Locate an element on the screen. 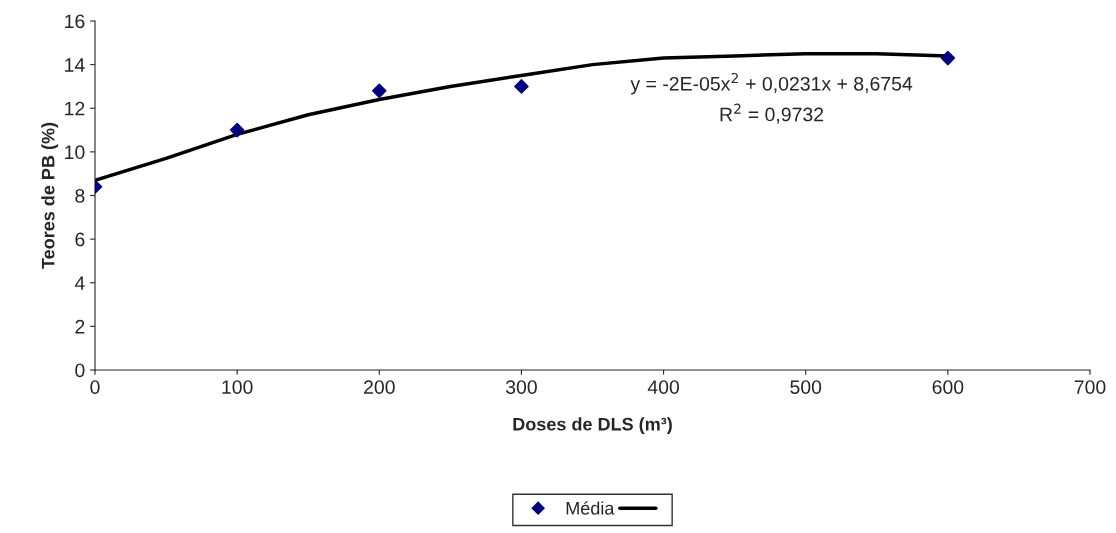 This screenshot has width=1116, height=533. y-tick-label: 6 is located at coordinates (80, 239).